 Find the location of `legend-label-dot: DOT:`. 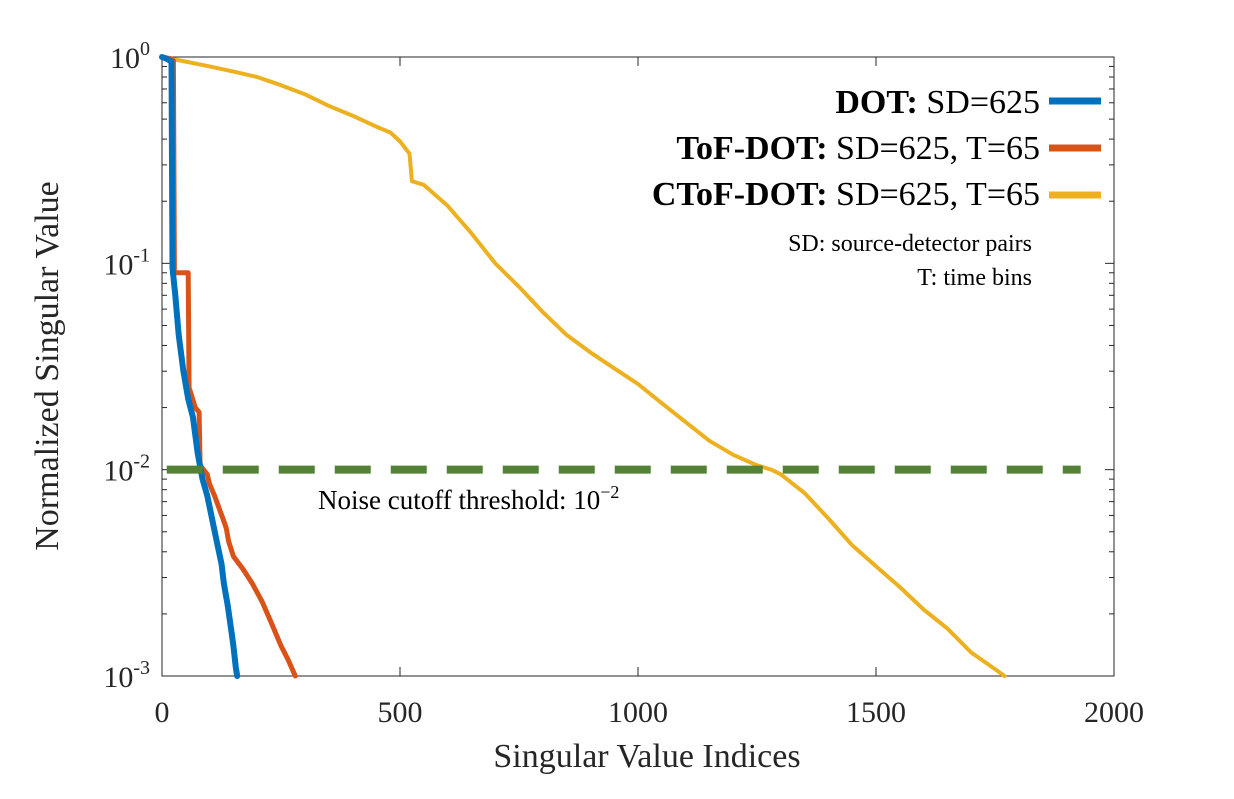

legend-label-dot: DOT: is located at coordinates (876, 102).